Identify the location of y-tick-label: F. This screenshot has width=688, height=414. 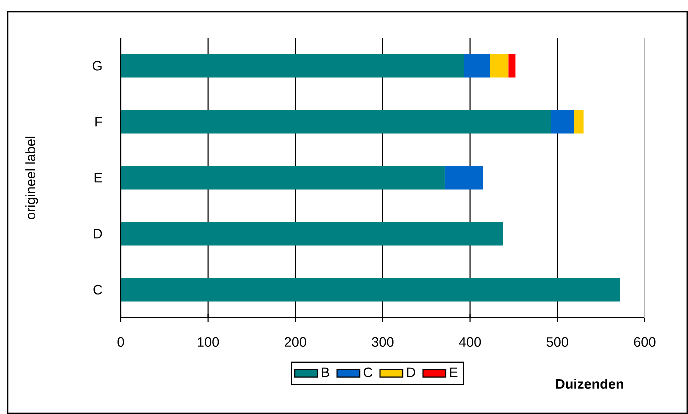
(99, 122).